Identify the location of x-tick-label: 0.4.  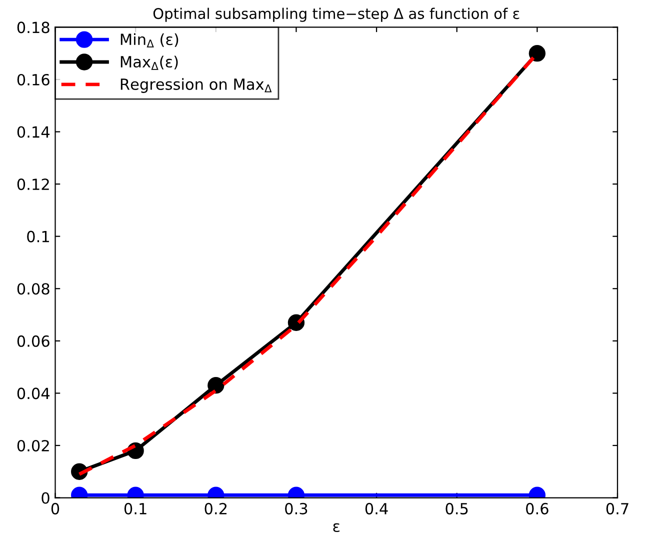
(376, 508).